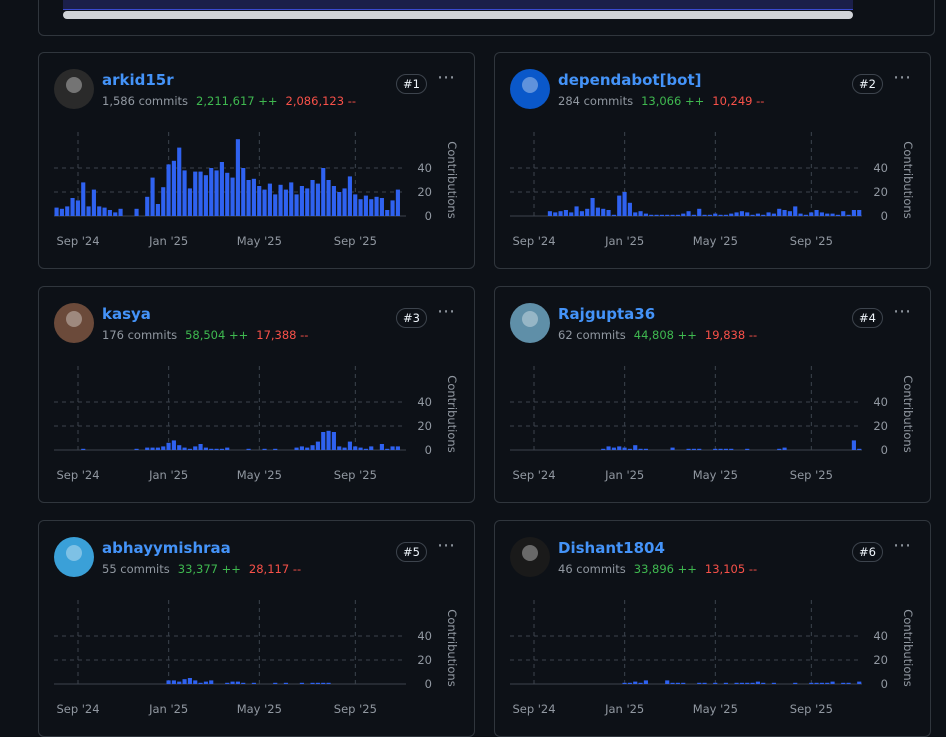  What do you see at coordinates (166, 548) in the screenshot?
I see `contributor-name: abhayymishraa` at bounding box center [166, 548].